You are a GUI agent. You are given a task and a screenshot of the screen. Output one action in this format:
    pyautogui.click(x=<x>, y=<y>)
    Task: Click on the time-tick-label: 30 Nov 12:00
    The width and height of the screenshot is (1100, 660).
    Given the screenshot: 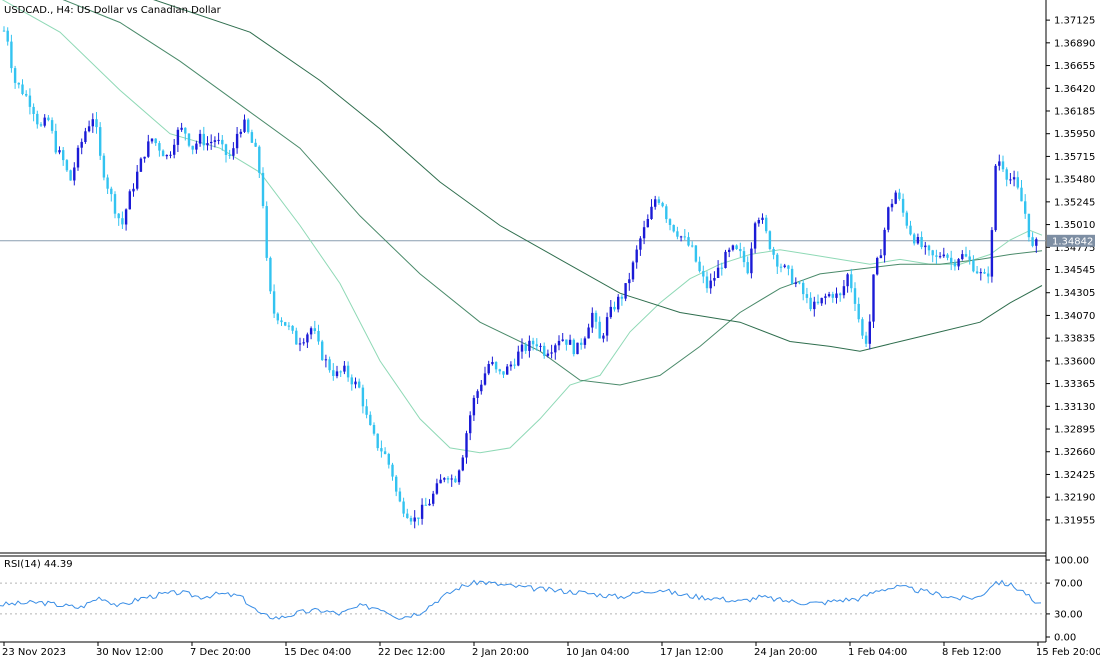 What is the action you would take?
    pyautogui.click(x=129, y=652)
    